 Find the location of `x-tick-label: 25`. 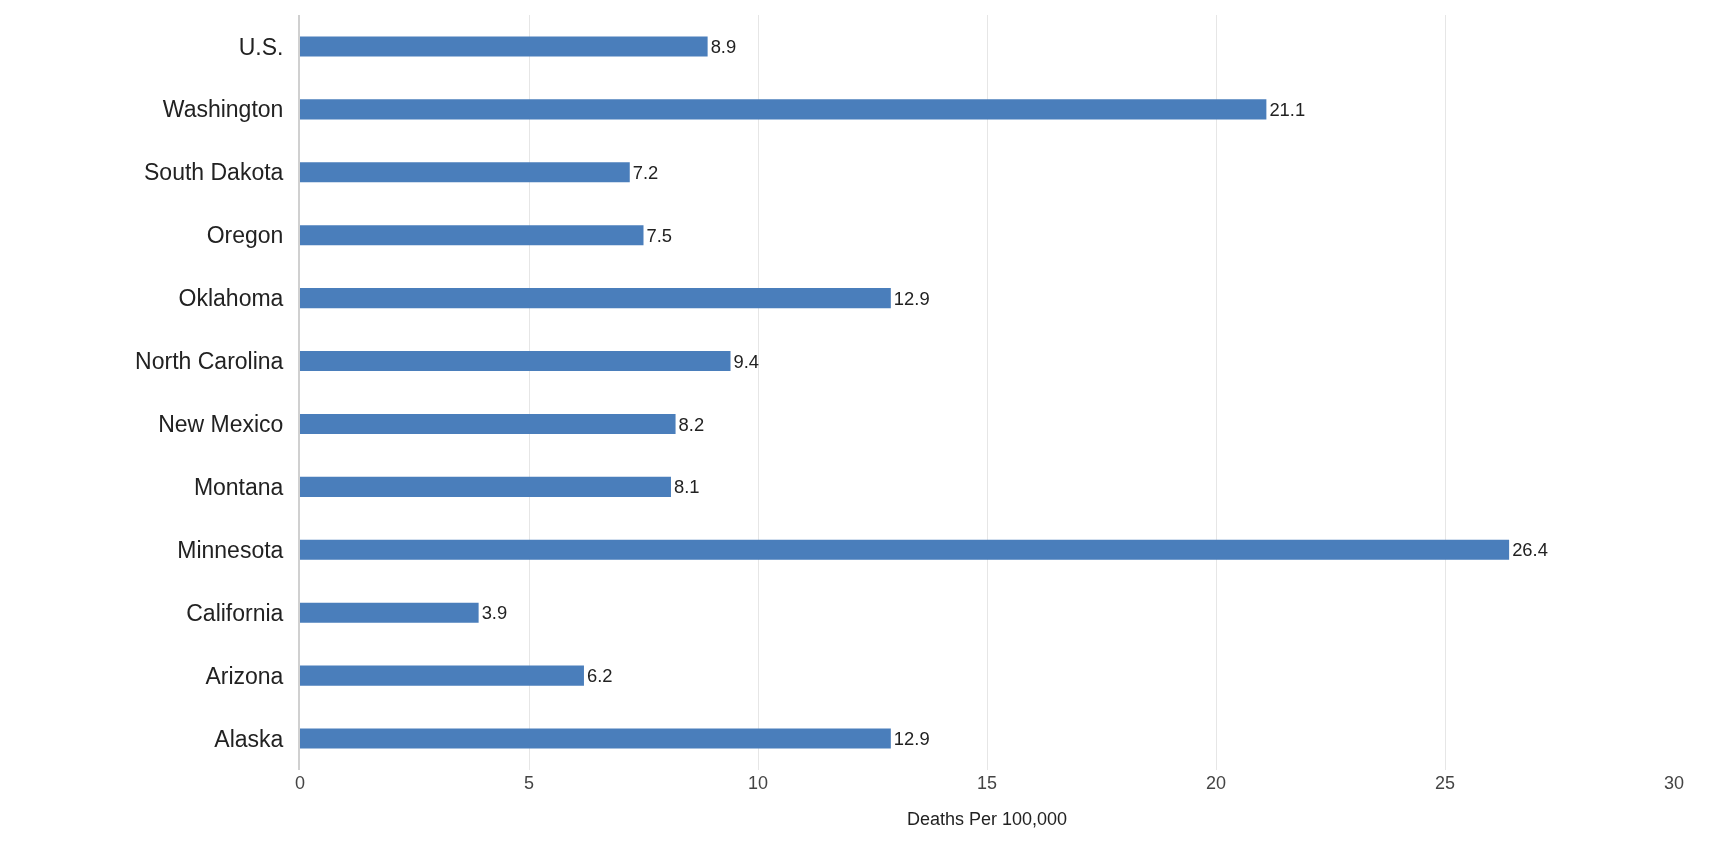

x-tick-label: 25 is located at coordinates (1445, 783).